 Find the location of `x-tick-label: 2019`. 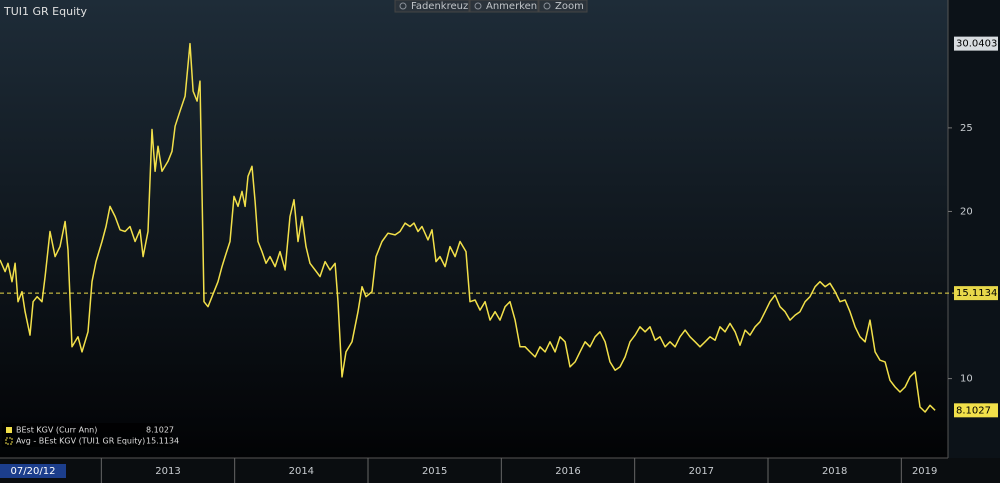

x-tick-label: 2019 is located at coordinates (924, 471).